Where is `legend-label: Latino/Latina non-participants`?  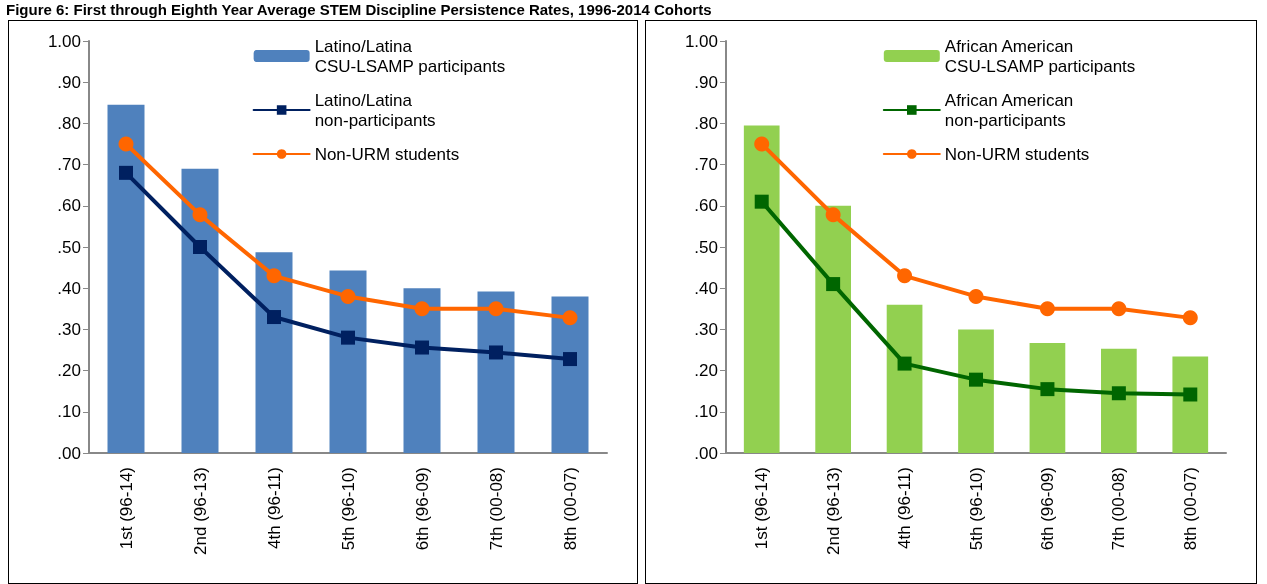 legend-label: Latino/Latina non-participants is located at coordinates (375, 110).